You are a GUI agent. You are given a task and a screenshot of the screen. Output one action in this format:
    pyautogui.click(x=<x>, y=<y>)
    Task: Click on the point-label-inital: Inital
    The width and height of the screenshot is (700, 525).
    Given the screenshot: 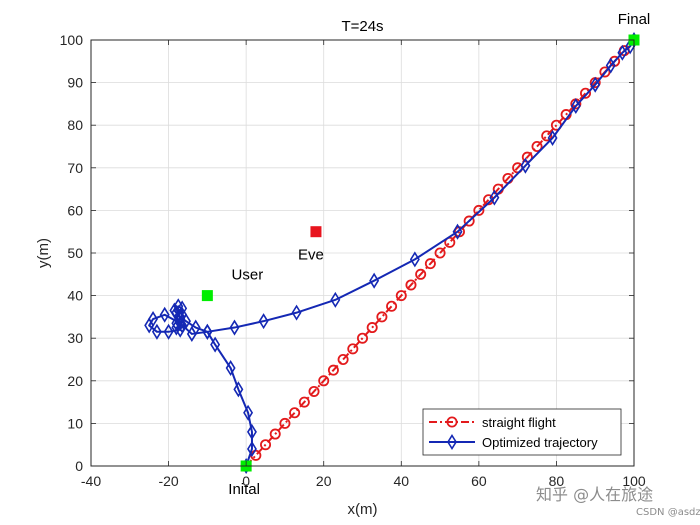 What is the action you would take?
    pyautogui.click(x=244, y=489)
    